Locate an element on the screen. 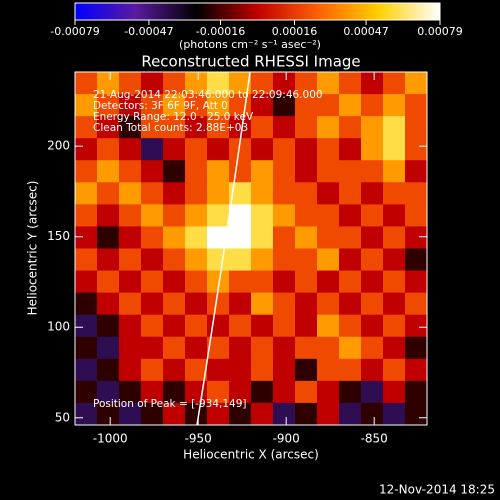 This screenshot has width=500, height=500. y-tick-label: 50 is located at coordinates (62, 417).